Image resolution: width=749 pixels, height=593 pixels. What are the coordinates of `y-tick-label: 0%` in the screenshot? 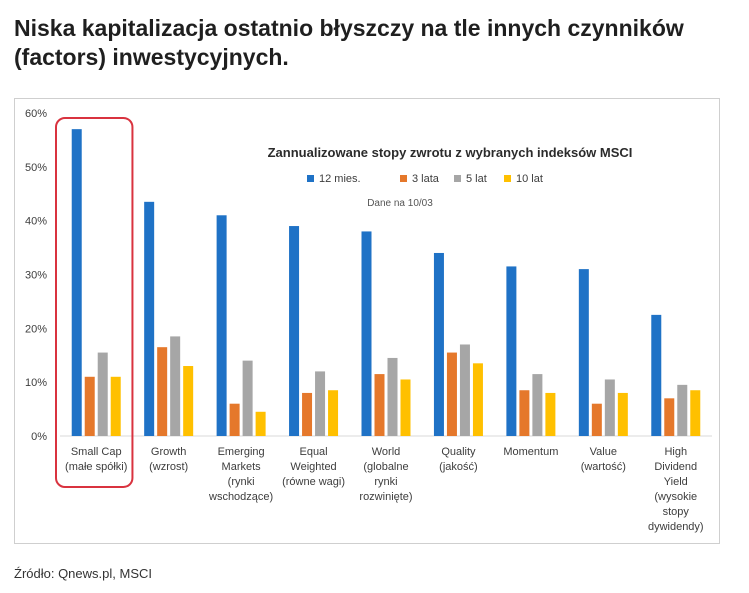 It's located at (39, 437).